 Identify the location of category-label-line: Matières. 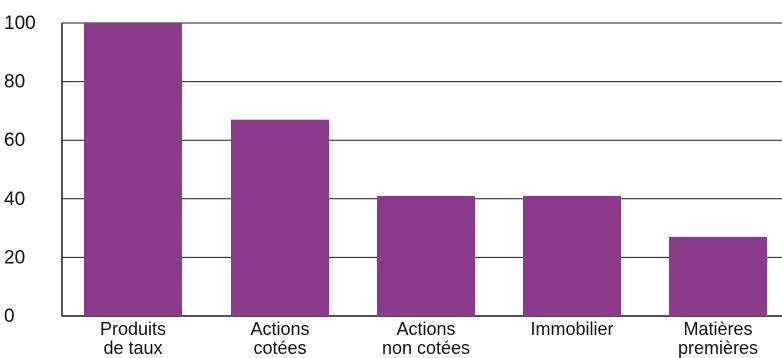
(717, 329).